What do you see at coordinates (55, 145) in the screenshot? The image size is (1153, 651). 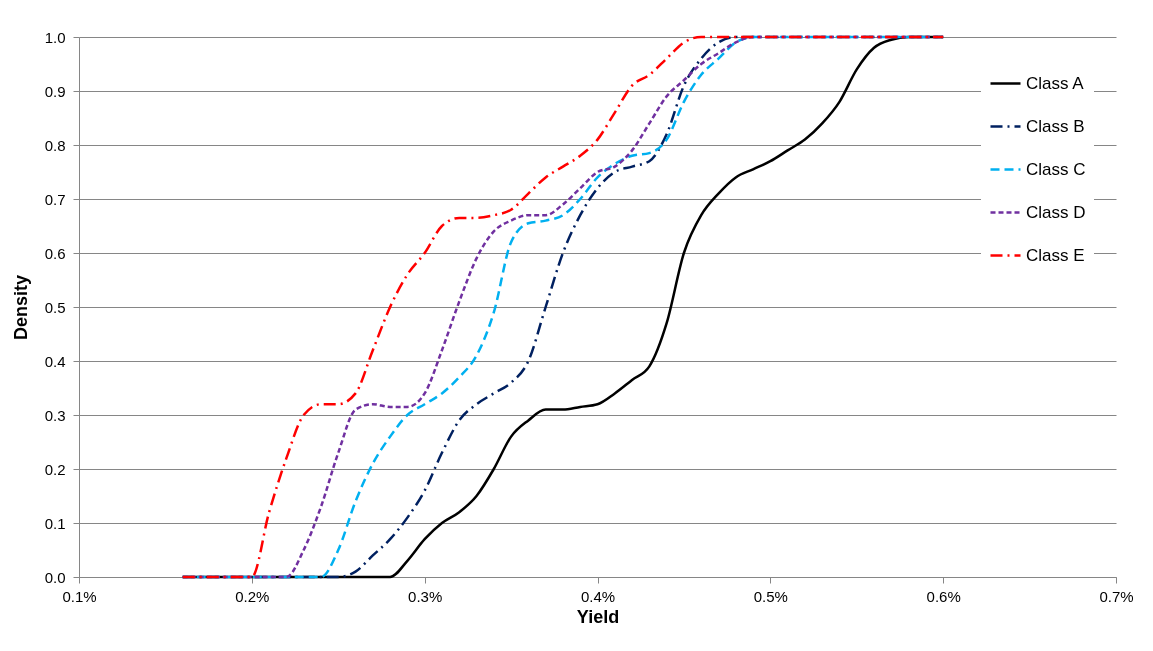 I see `y-tick-label: 0.8` at bounding box center [55, 145].